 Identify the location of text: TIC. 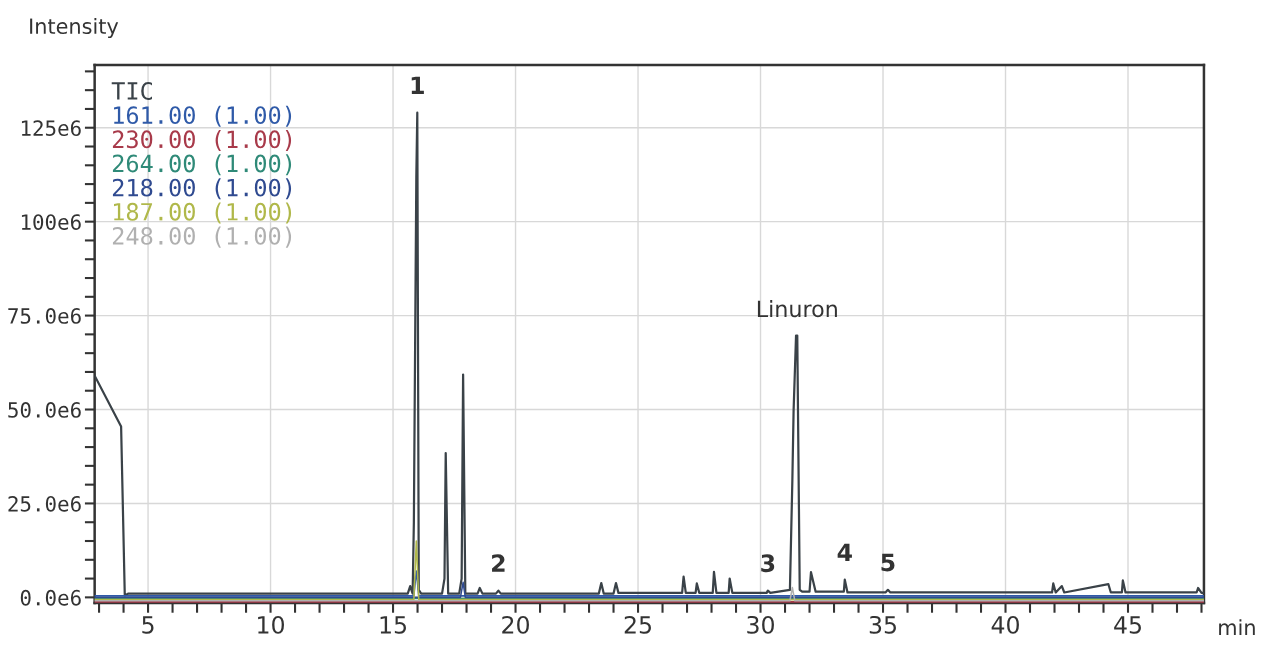
(131, 91).